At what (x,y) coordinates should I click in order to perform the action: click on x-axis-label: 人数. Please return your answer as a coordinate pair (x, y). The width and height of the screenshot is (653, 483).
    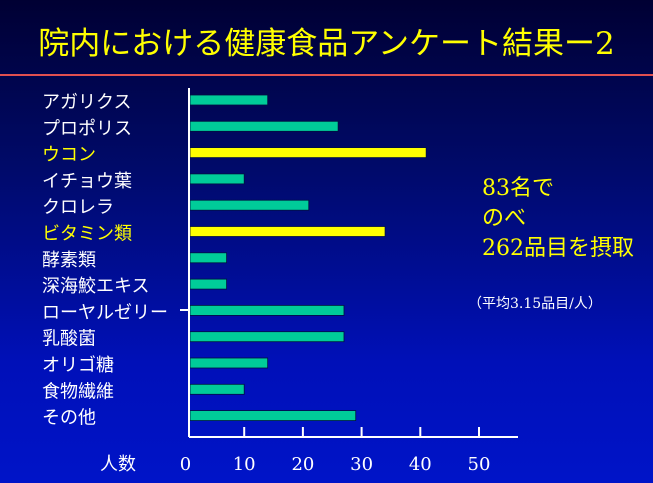
    Looking at the image, I should click on (118, 464).